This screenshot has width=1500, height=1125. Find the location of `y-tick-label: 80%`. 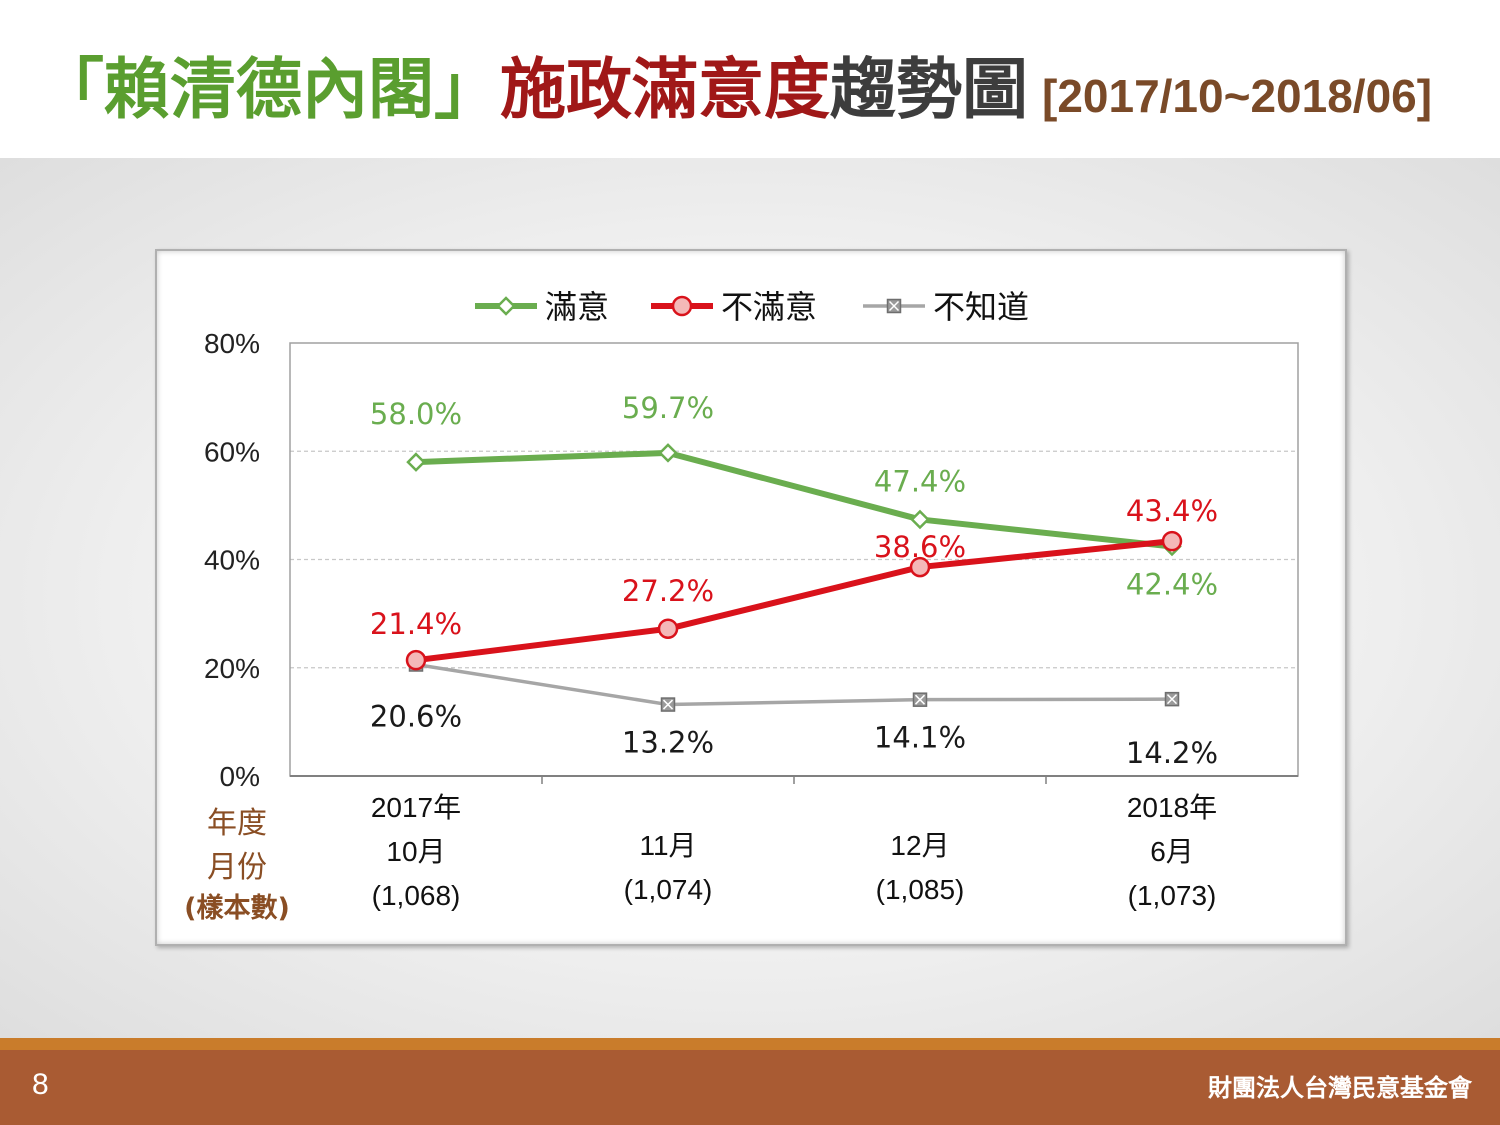

y-tick-label: 80% is located at coordinates (232, 343).